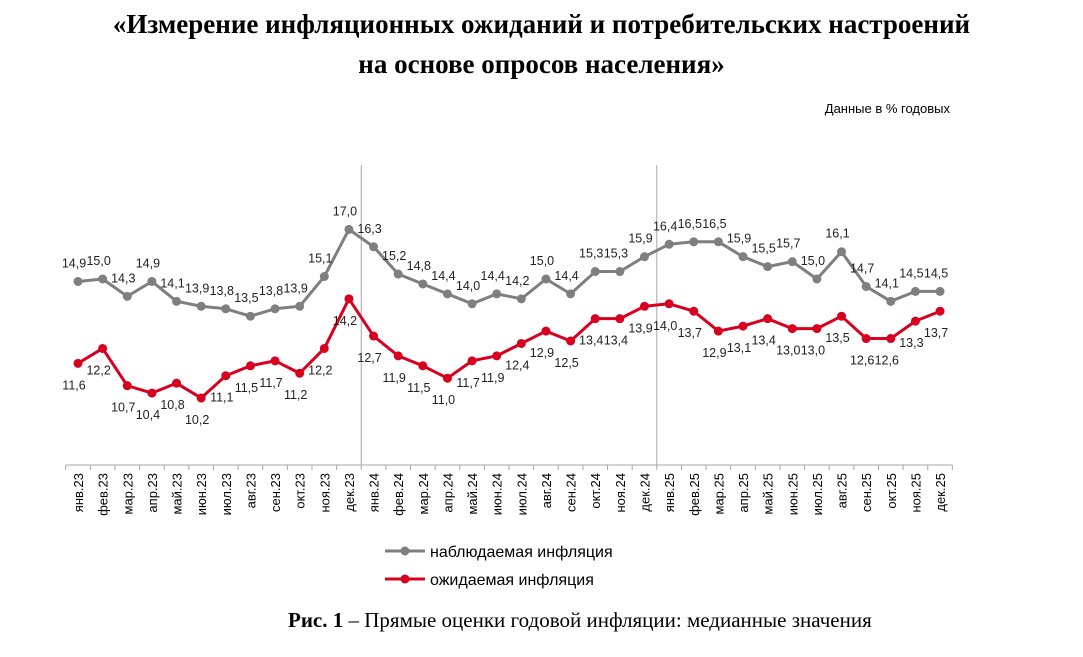 The image size is (1083, 657). Describe the element at coordinates (275, 492) in the screenshot. I see `x-tick-label: сен.23` at that location.